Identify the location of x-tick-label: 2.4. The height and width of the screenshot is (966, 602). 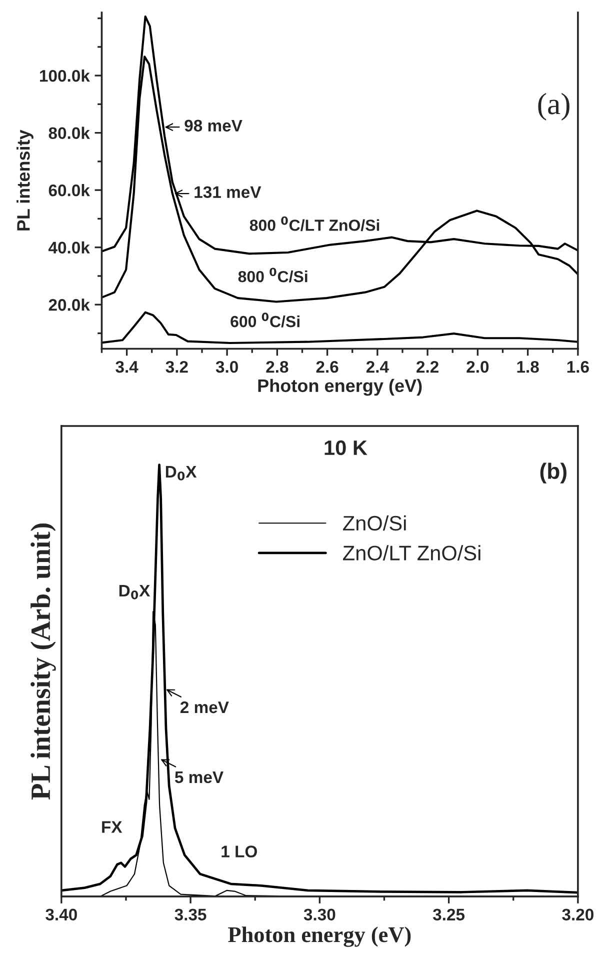
(377, 366).